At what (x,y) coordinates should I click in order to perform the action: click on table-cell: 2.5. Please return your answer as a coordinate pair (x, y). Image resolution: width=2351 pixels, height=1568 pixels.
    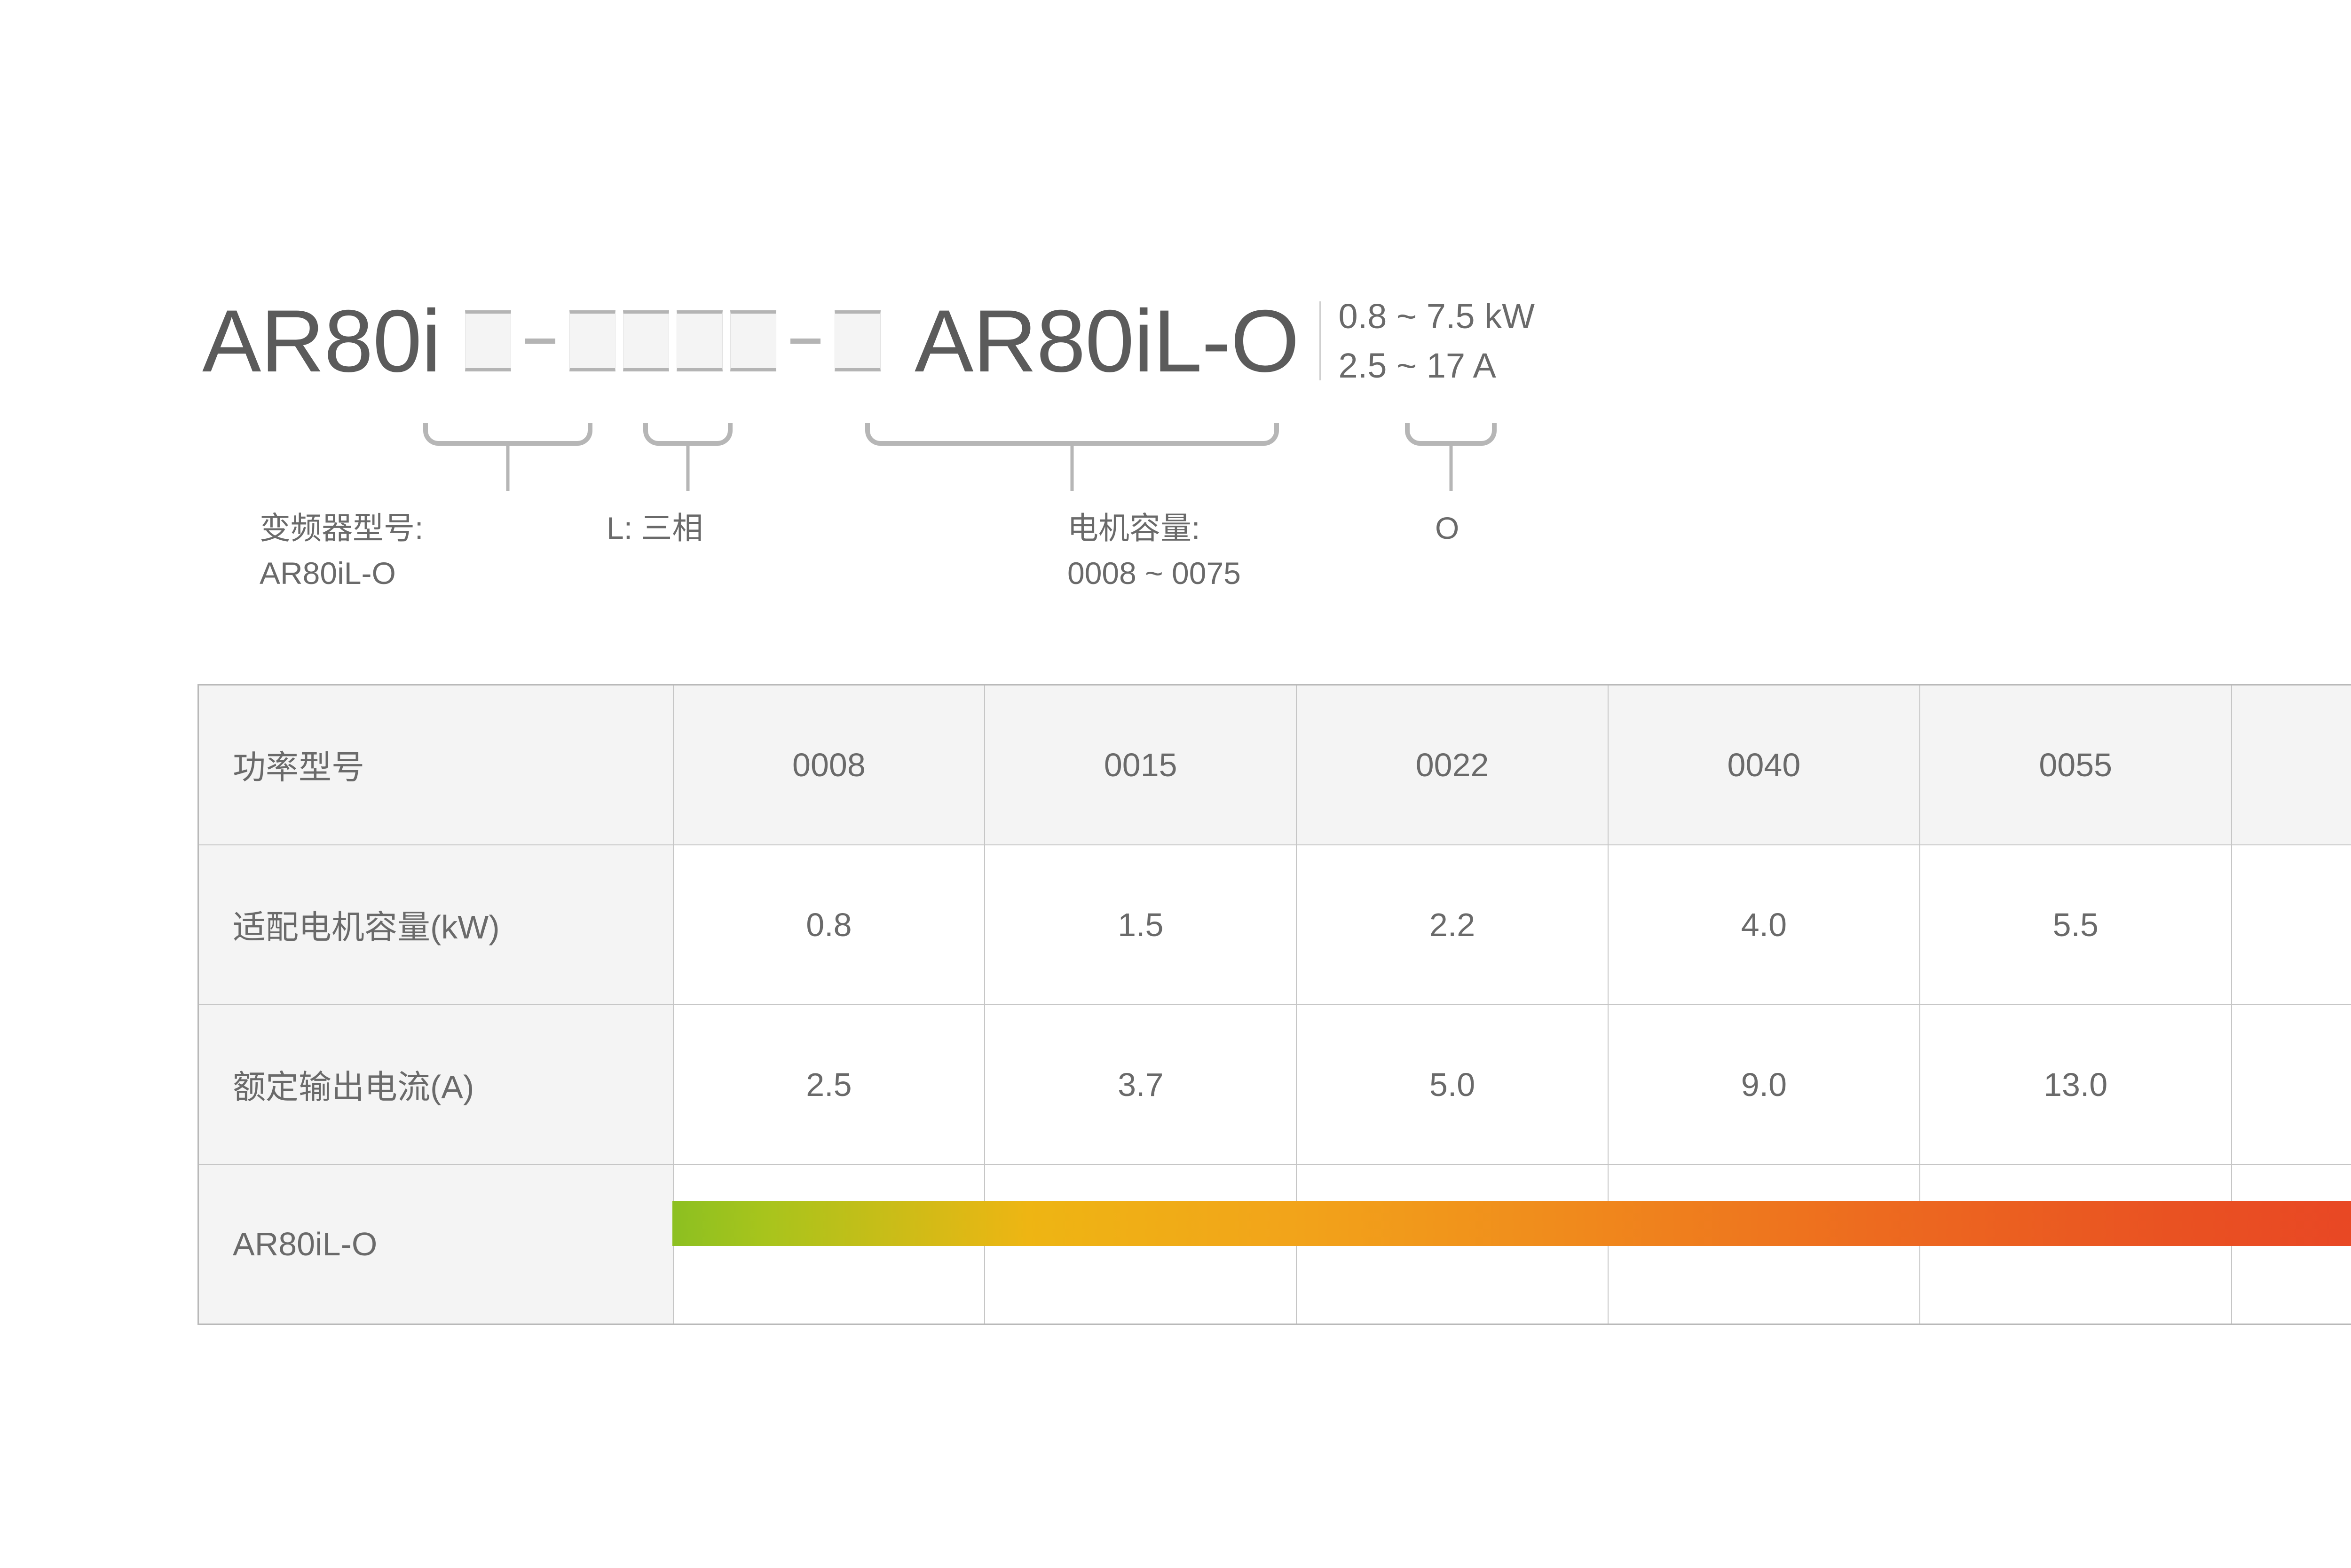
    Looking at the image, I should click on (829, 1084).